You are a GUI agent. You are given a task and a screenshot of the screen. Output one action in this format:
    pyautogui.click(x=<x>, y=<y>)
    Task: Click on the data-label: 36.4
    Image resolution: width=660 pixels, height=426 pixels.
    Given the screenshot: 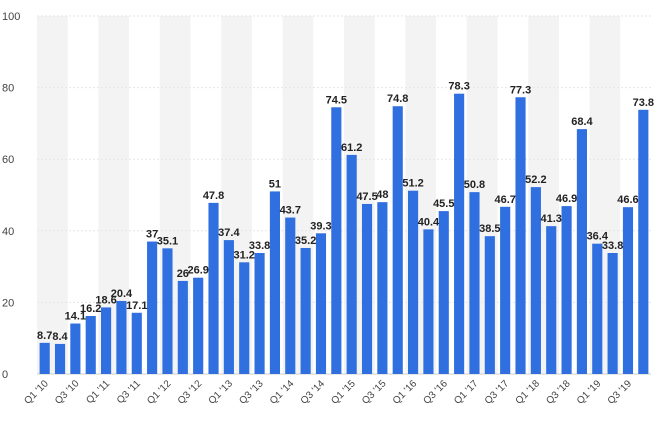 What is the action you would take?
    pyautogui.click(x=598, y=237)
    